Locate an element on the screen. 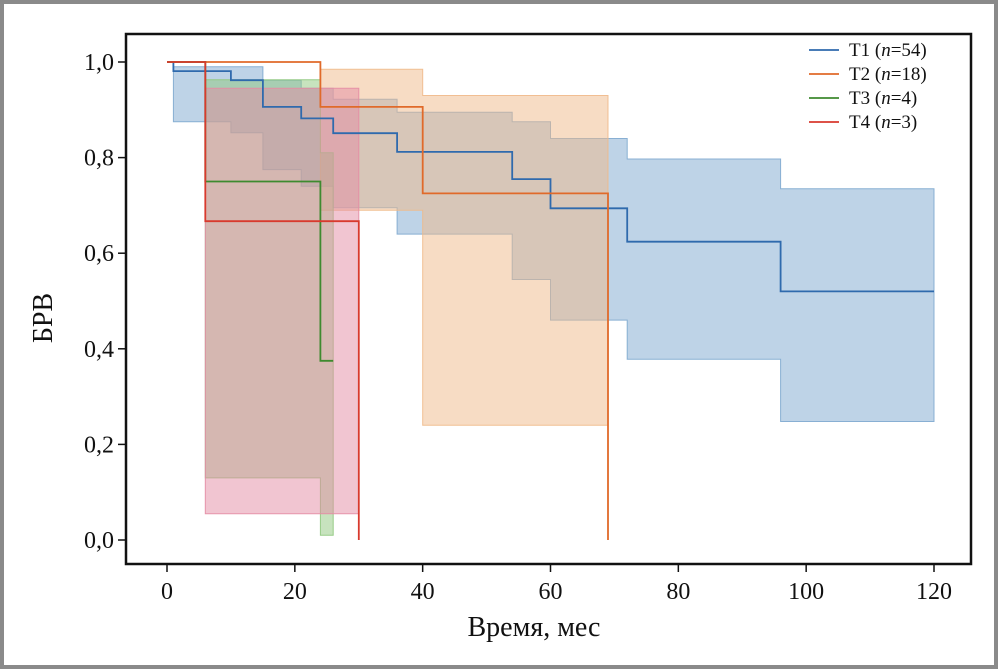 The image size is (998, 669). x-tick-label: 60 is located at coordinates (551, 592).